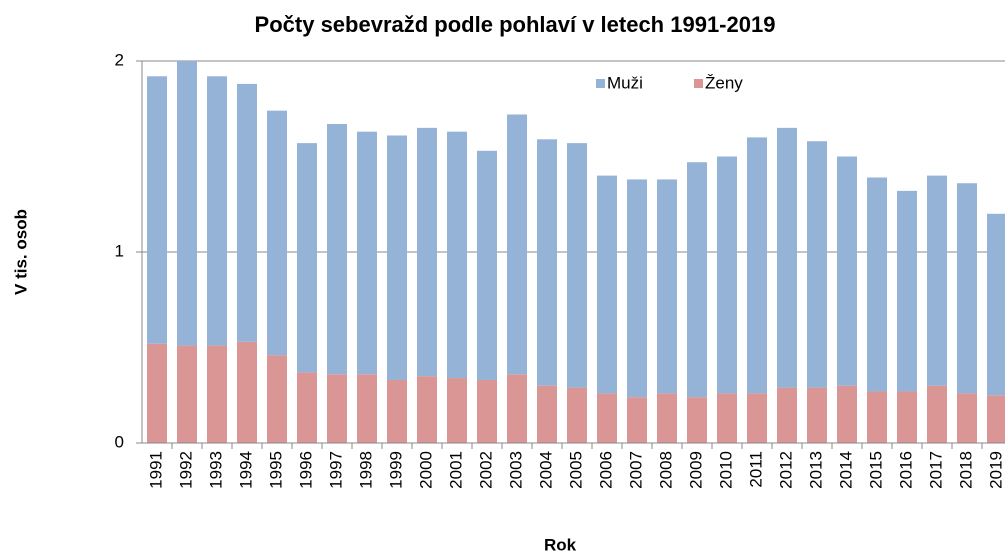  What do you see at coordinates (625, 82) in the screenshot?
I see `legend-label: Muži` at bounding box center [625, 82].